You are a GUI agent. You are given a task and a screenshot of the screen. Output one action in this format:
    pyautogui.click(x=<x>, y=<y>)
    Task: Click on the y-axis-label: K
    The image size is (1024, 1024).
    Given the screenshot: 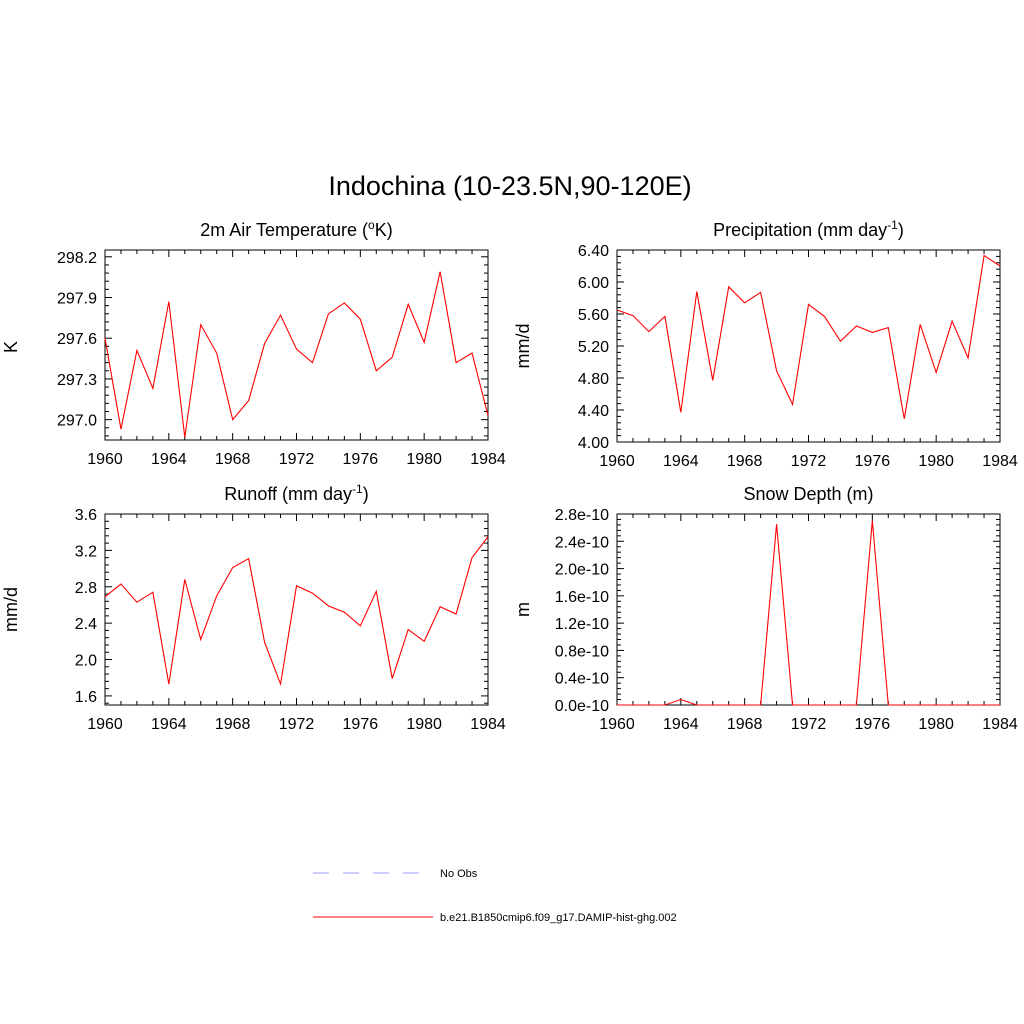 What is the action you would take?
    pyautogui.click(x=11, y=347)
    